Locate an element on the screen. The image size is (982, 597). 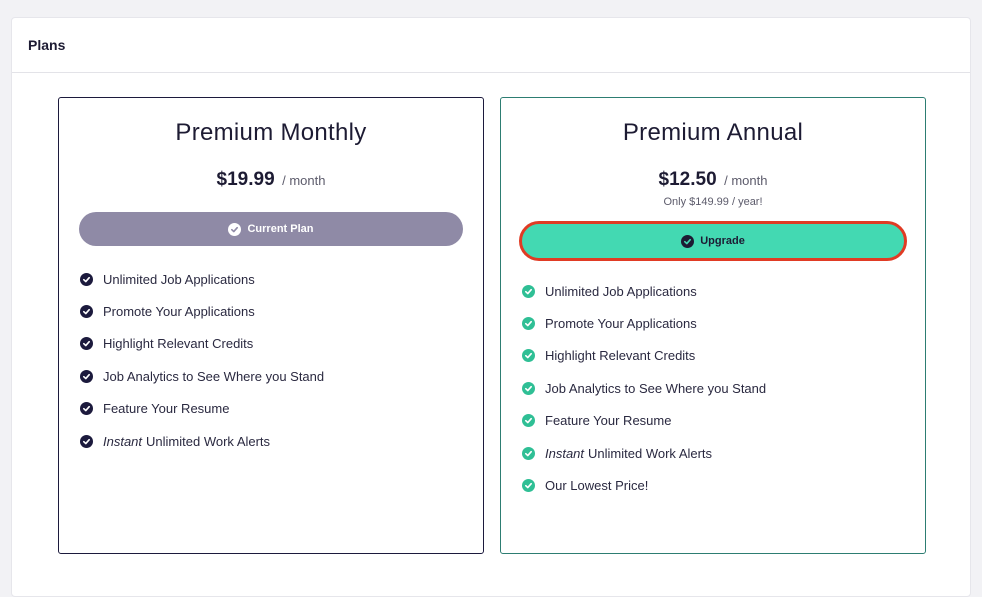
annual-price-note: Only $149.99 / year! is located at coordinates (713, 202).